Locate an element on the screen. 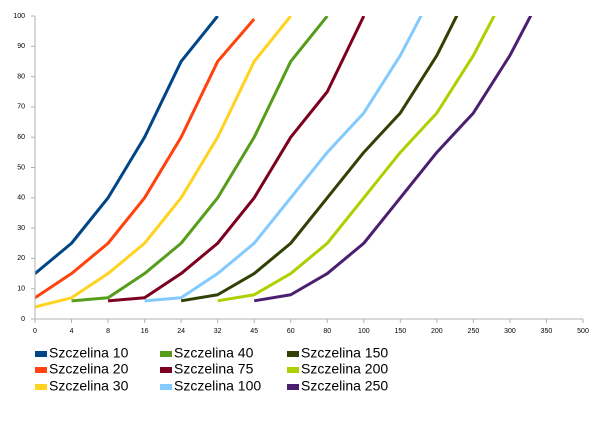 The height and width of the screenshot is (429, 604). x-tick-label: 8 is located at coordinates (108, 331).